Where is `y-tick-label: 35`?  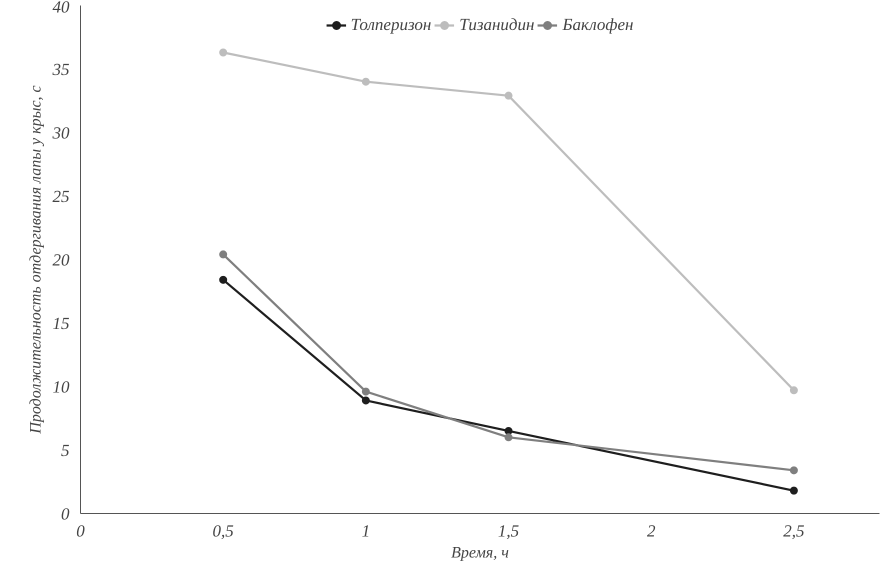 y-tick-label: 35 is located at coordinates (61, 69).